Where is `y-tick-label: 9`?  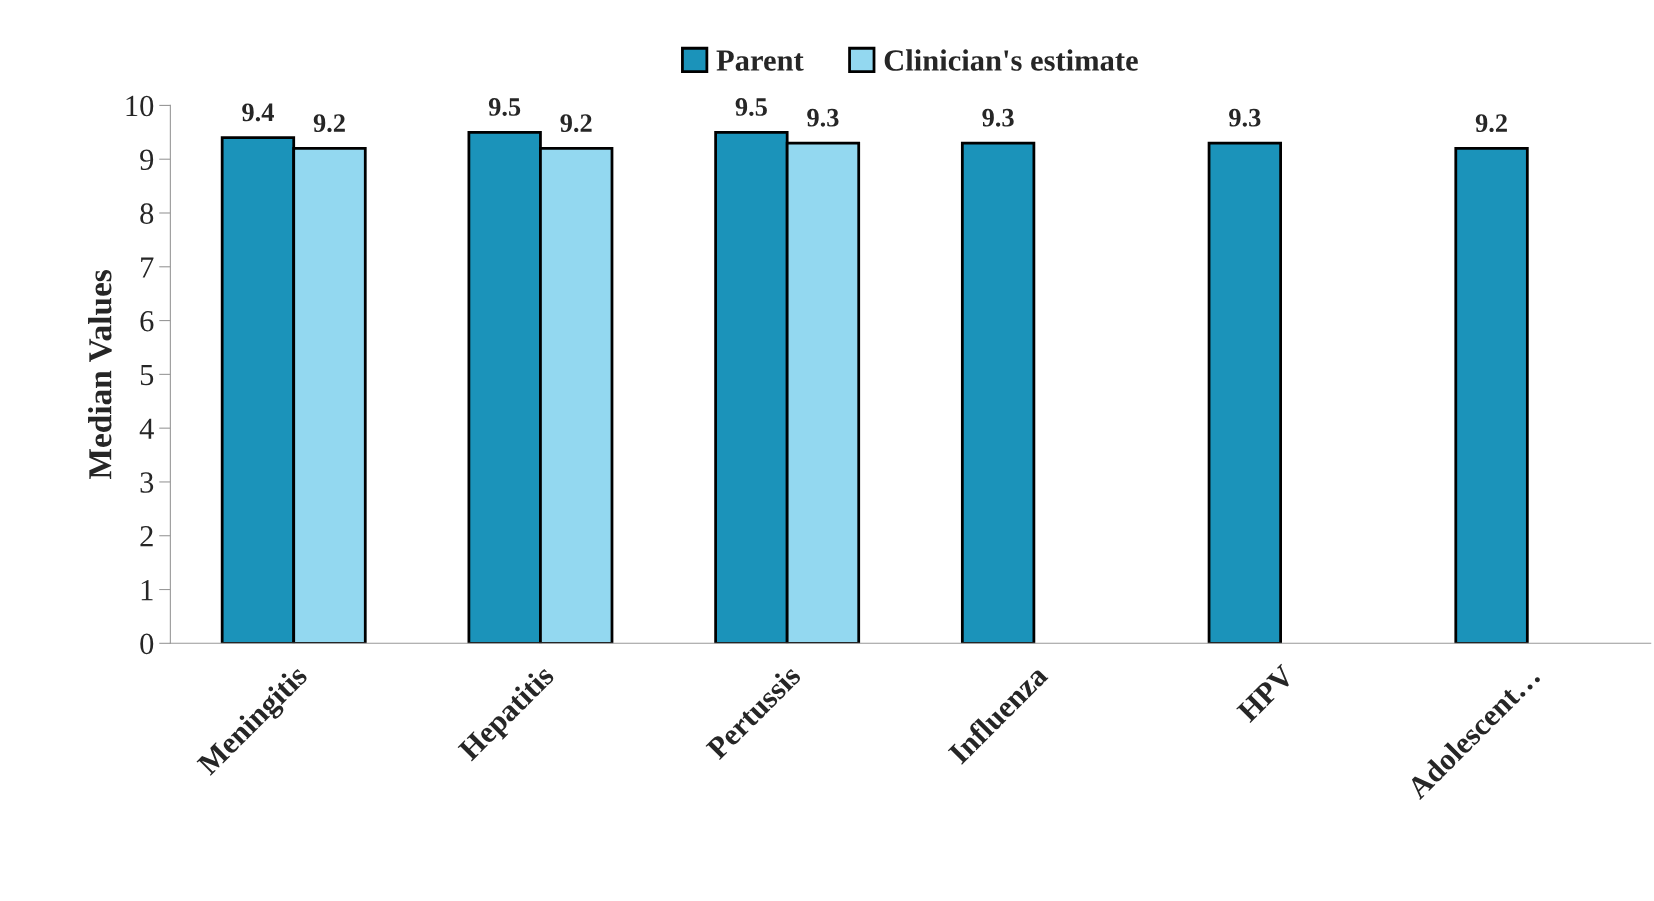 y-tick-label: 9 is located at coordinates (147, 160).